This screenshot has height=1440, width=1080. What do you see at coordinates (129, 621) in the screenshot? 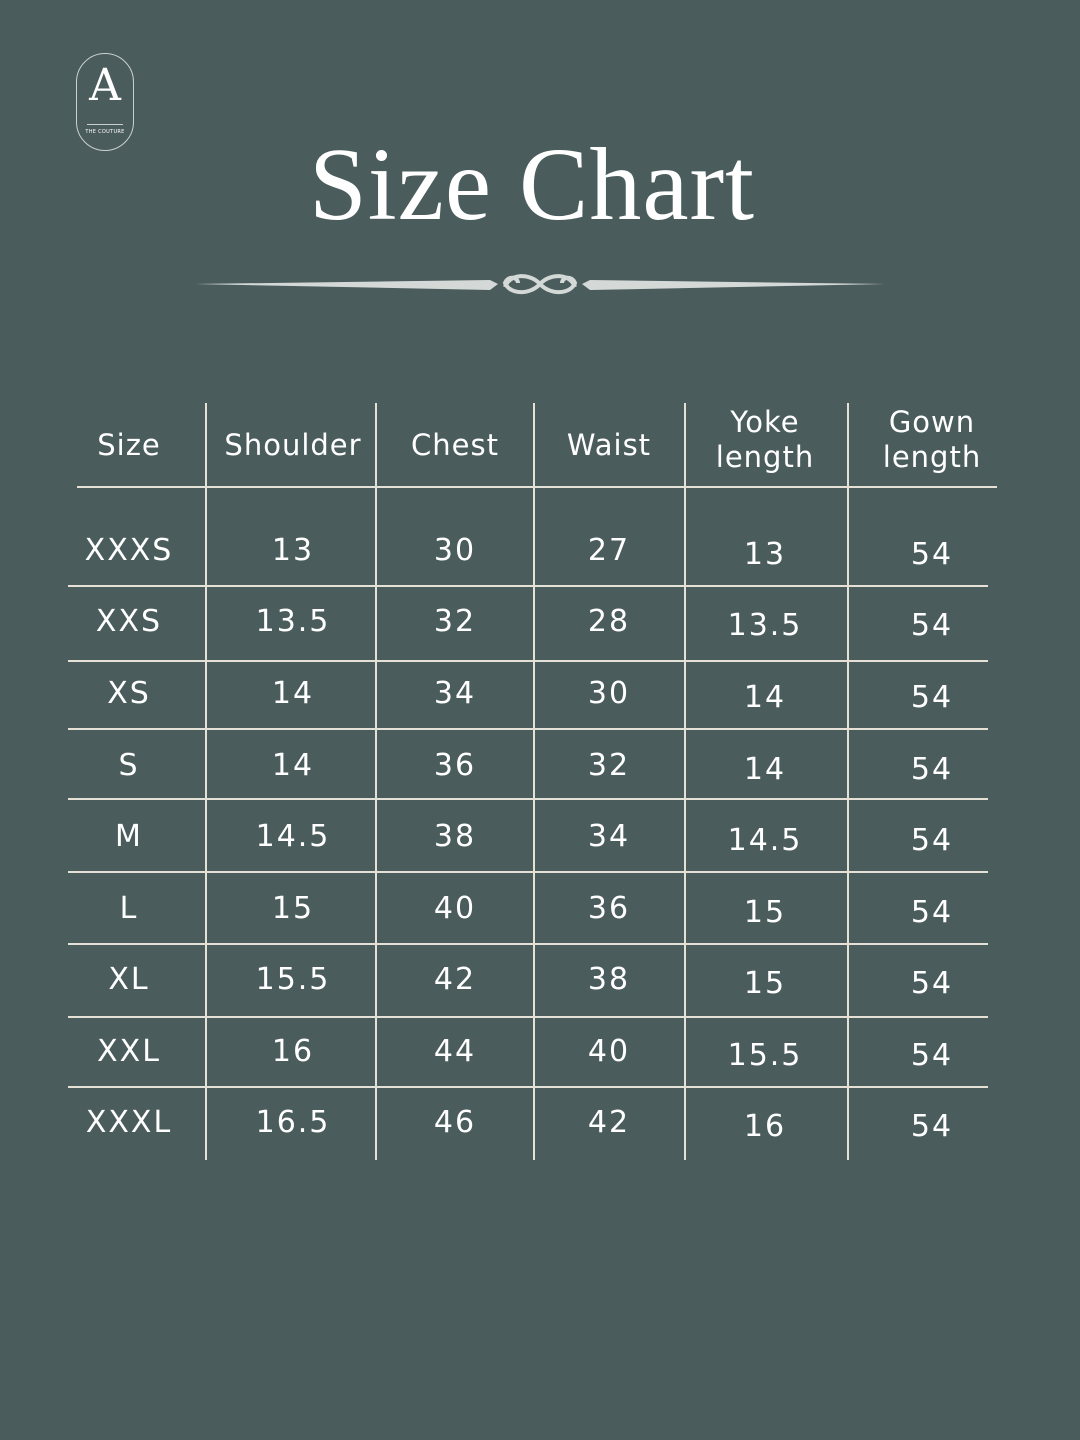
I see `size-label: XXS` at bounding box center [129, 621].